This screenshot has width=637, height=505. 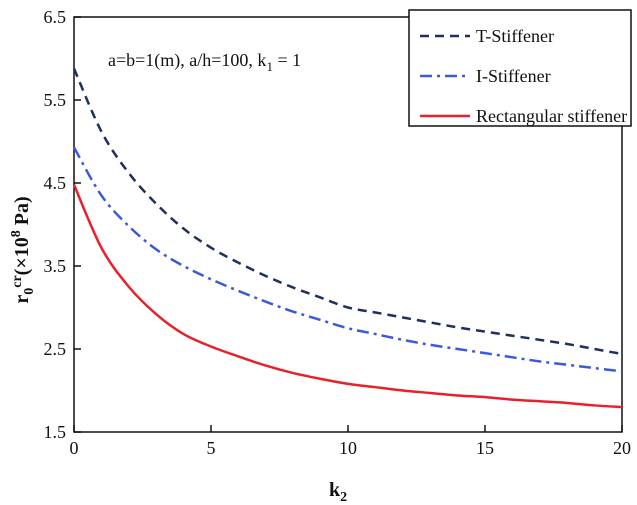 What do you see at coordinates (74, 448) in the screenshot?
I see `x-tick-label: 0` at bounding box center [74, 448].